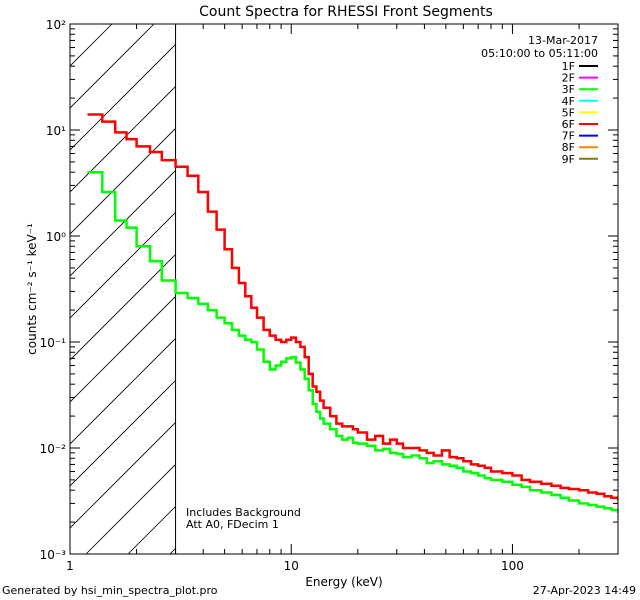 This screenshot has width=640, height=600. I want to click on legend-label: 3F, so click(568, 89).